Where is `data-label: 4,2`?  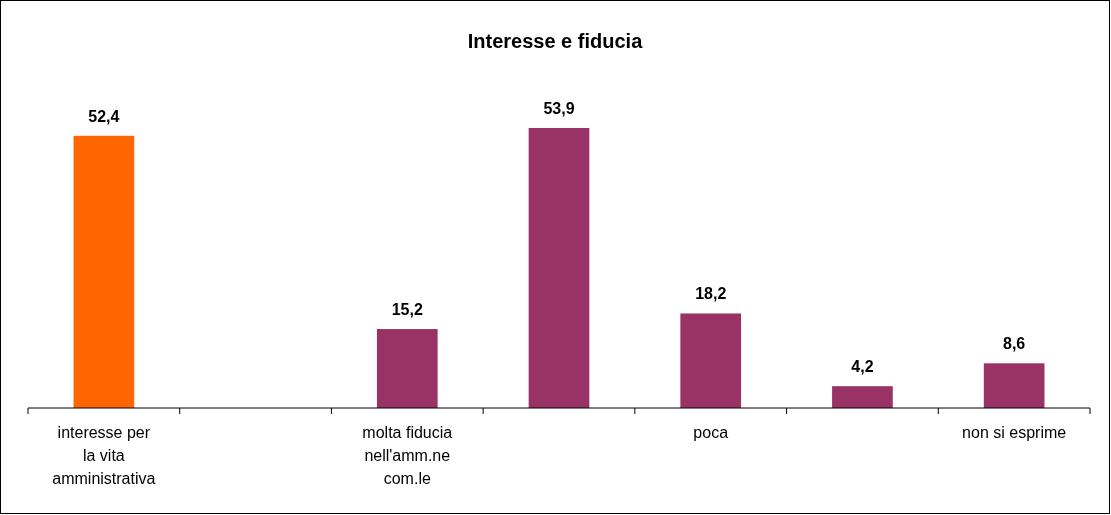 data-label: 4,2 is located at coordinates (862, 367).